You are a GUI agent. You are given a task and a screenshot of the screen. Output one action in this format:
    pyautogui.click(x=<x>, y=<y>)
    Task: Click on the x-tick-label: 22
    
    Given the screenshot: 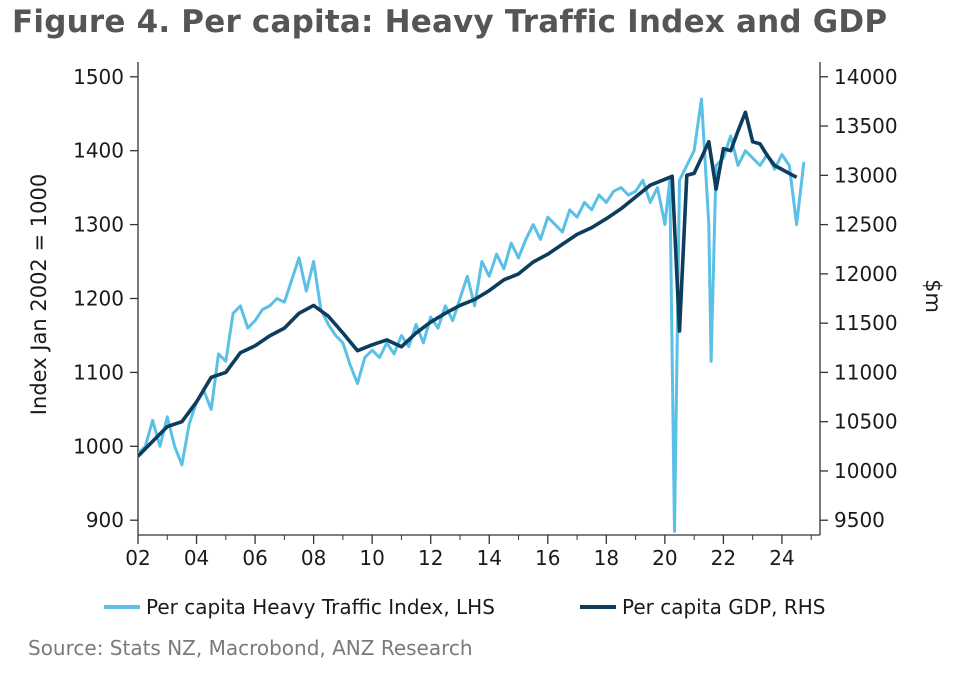 What is the action you would take?
    pyautogui.click(x=723, y=558)
    